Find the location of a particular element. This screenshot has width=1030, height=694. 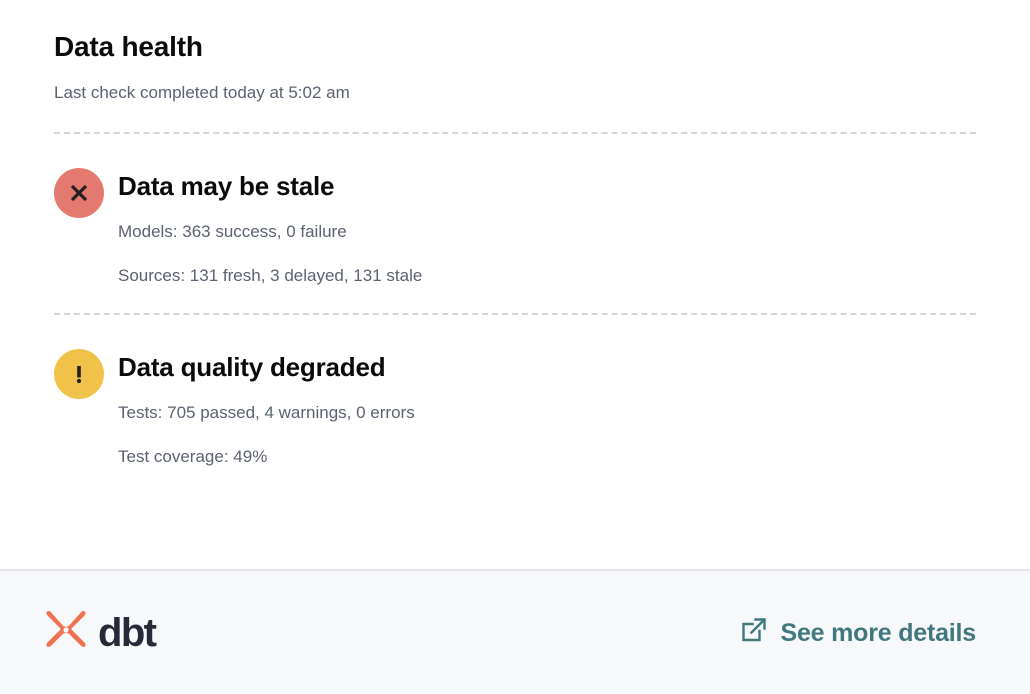

divider-middle is located at coordinates (515, 314).